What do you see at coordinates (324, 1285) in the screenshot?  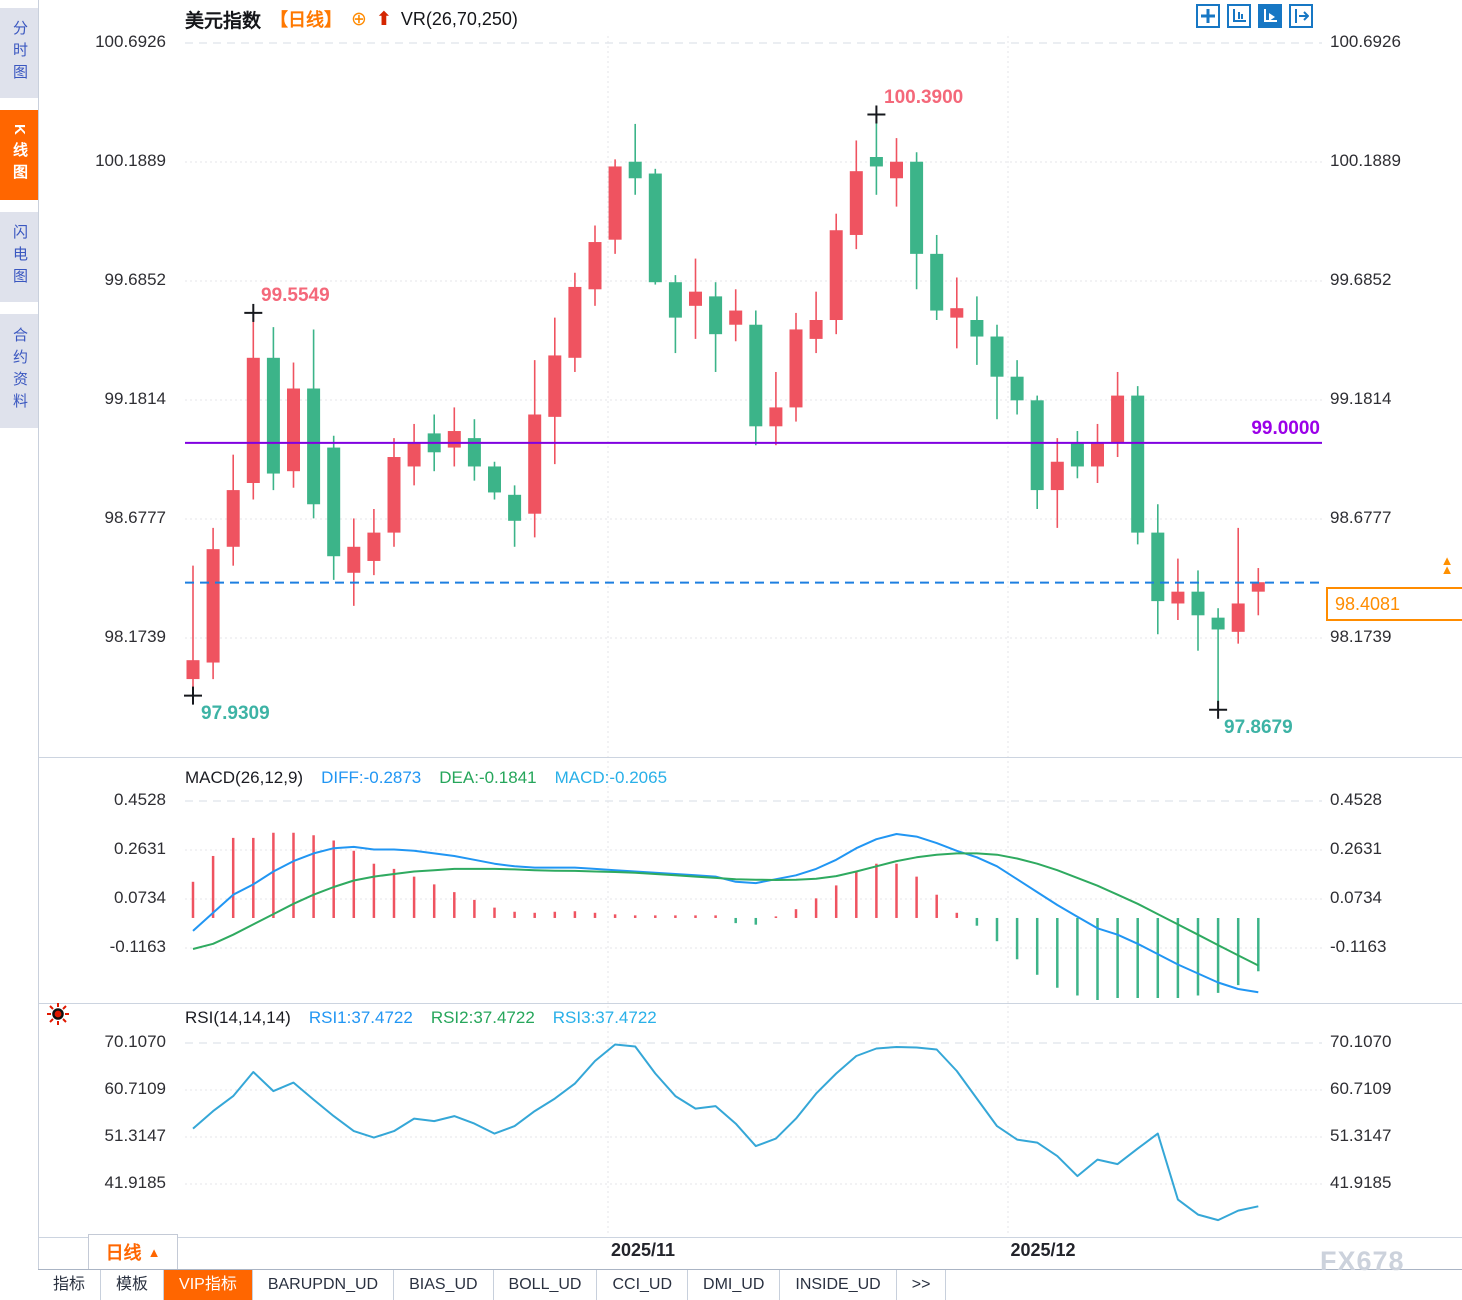 I see `footer-tab-BARUPDN_UD: BARUPDN_UD` at bounding box center [324, 1285].